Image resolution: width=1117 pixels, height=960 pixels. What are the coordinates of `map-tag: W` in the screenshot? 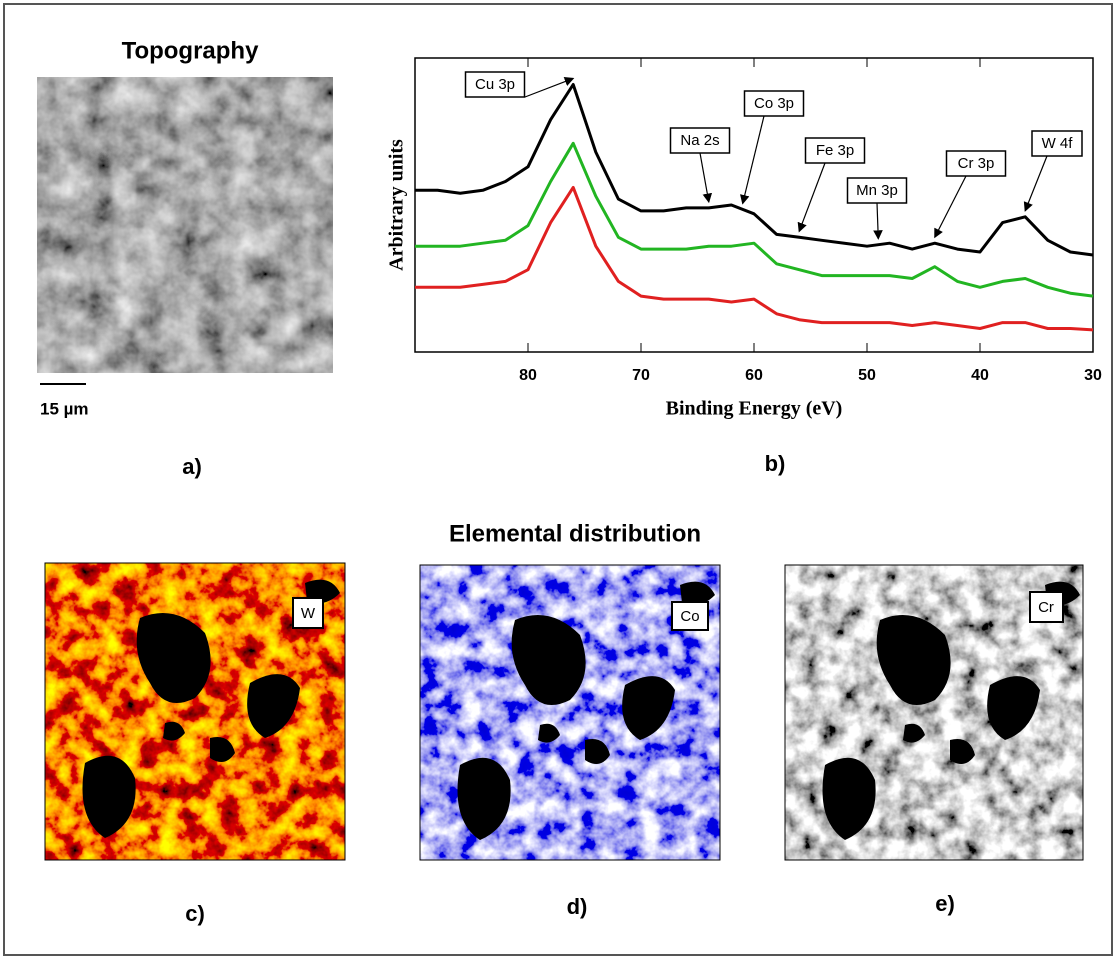 It's located at (308, 613).